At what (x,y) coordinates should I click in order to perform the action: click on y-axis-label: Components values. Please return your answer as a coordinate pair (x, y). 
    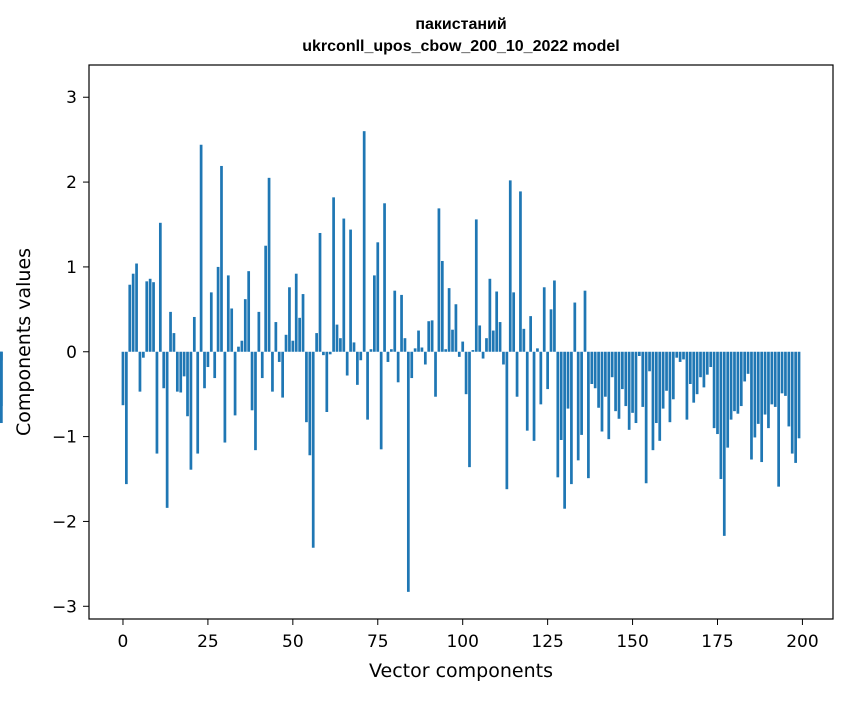
    Looking at the image, I should click on (24, 342).